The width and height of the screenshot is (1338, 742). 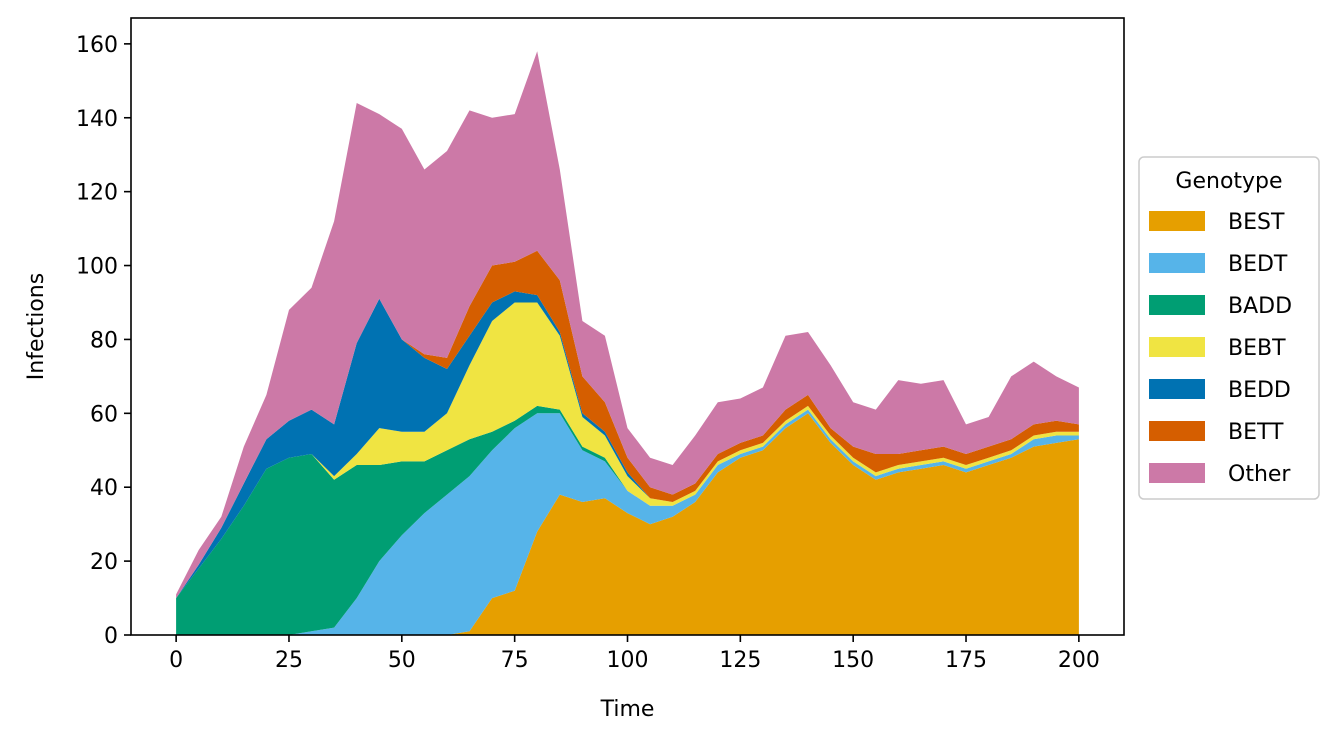 What do you see at coordinates (1177, 263) in the screenshot?
I see `legend-swatch-bedt` at bounding box center [1177, 263].